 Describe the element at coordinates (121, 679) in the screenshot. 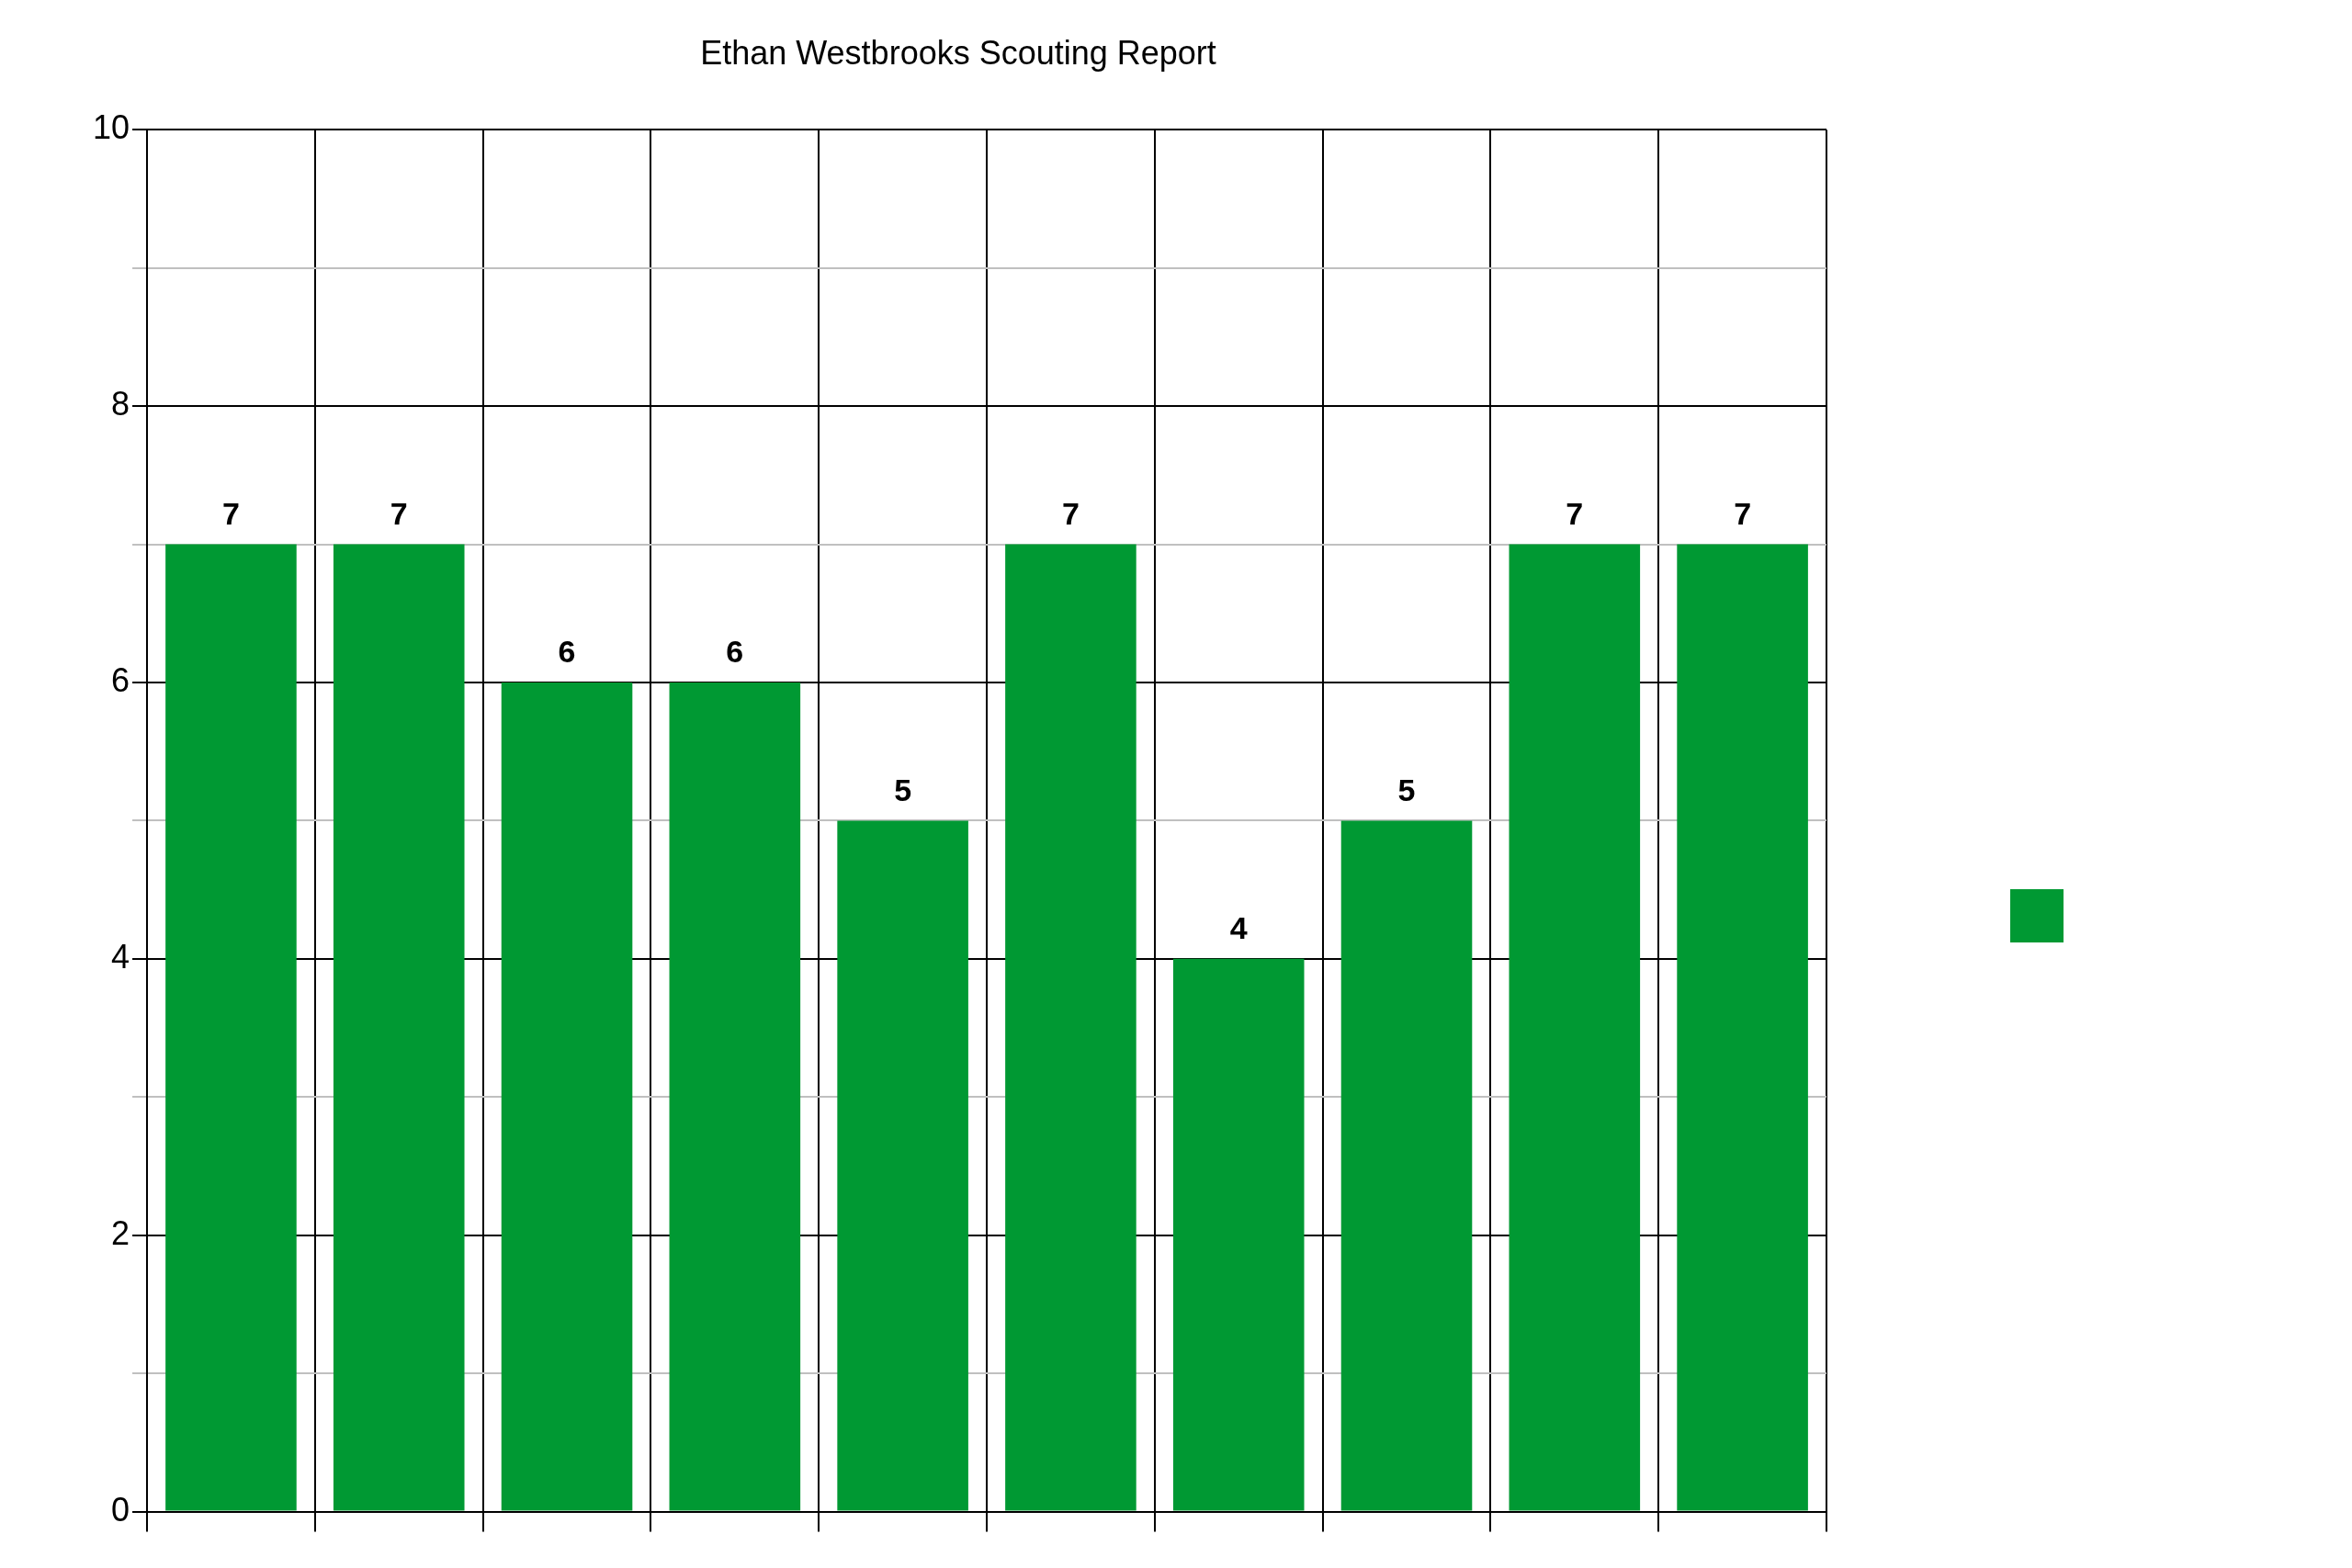

I see `y-tick-label: 6` at that location.